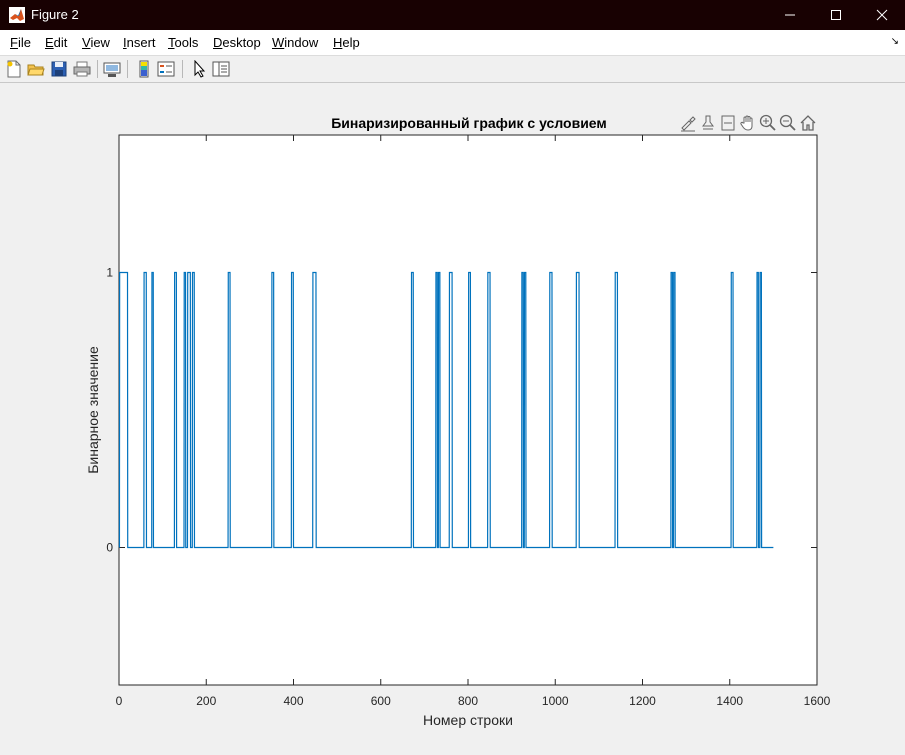  I want to click on menu-window-rest: indow, so click(301, 42).